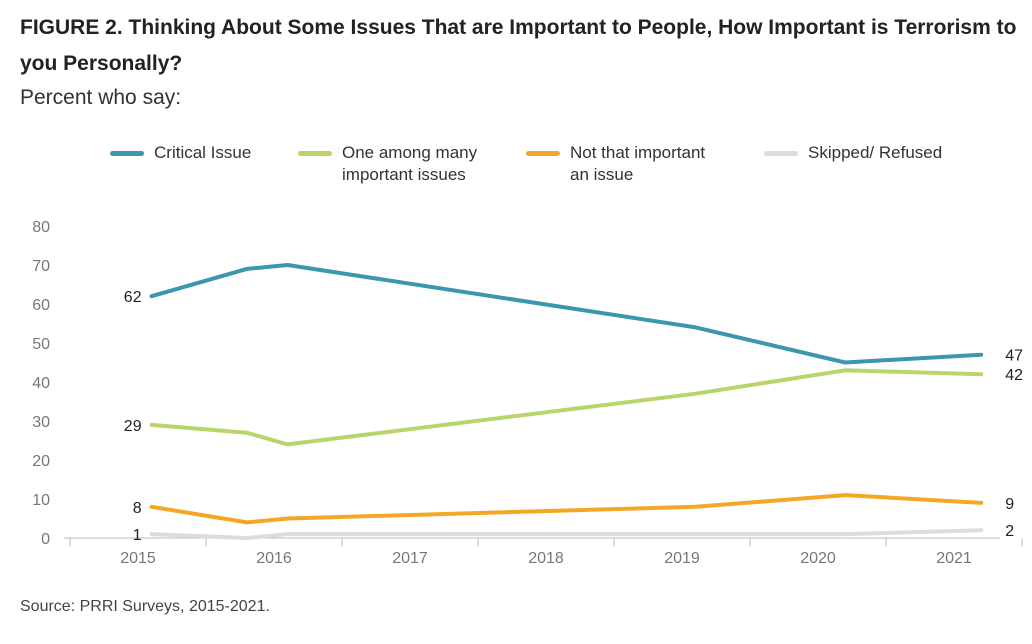 This screenshot has width=1032, height=644. Describe the element at coordinates (133, 426) in the screenshot. I see `data-label: 29` at that location.